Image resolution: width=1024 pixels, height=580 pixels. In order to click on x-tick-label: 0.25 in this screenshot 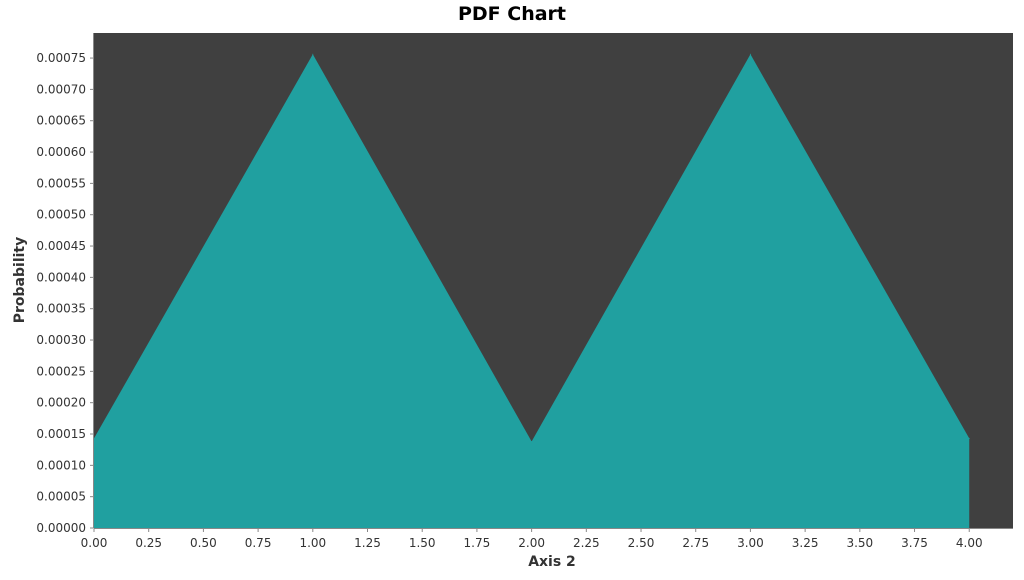, I will do `click(148, 543)`.